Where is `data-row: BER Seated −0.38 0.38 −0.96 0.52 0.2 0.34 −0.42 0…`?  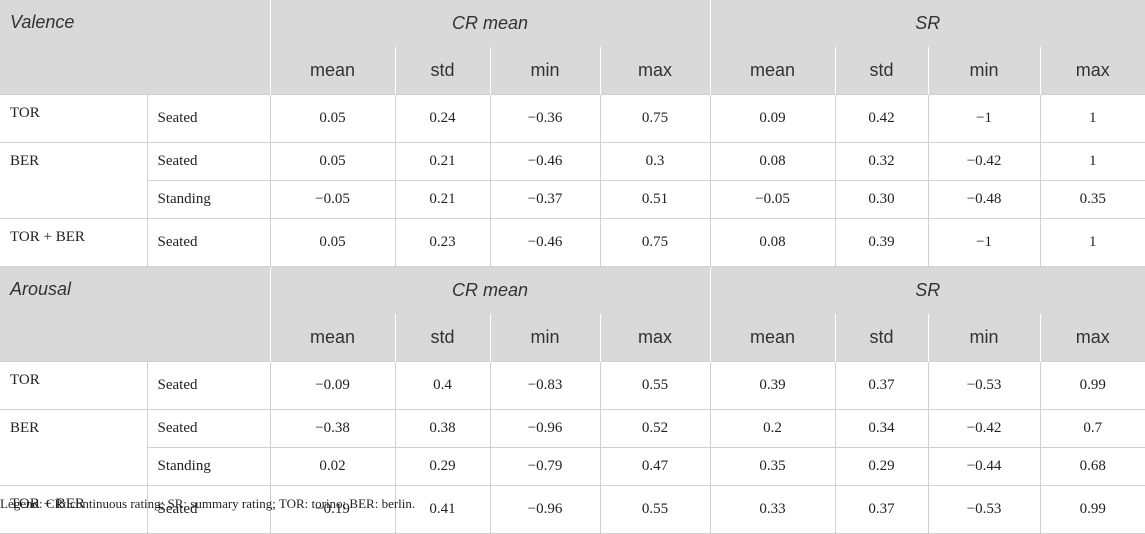 data-row: BER Seated −0.38 0.38 −0.96 0.52 0.2 0.34 −0.42 0… is located at coordinates (572, 447).